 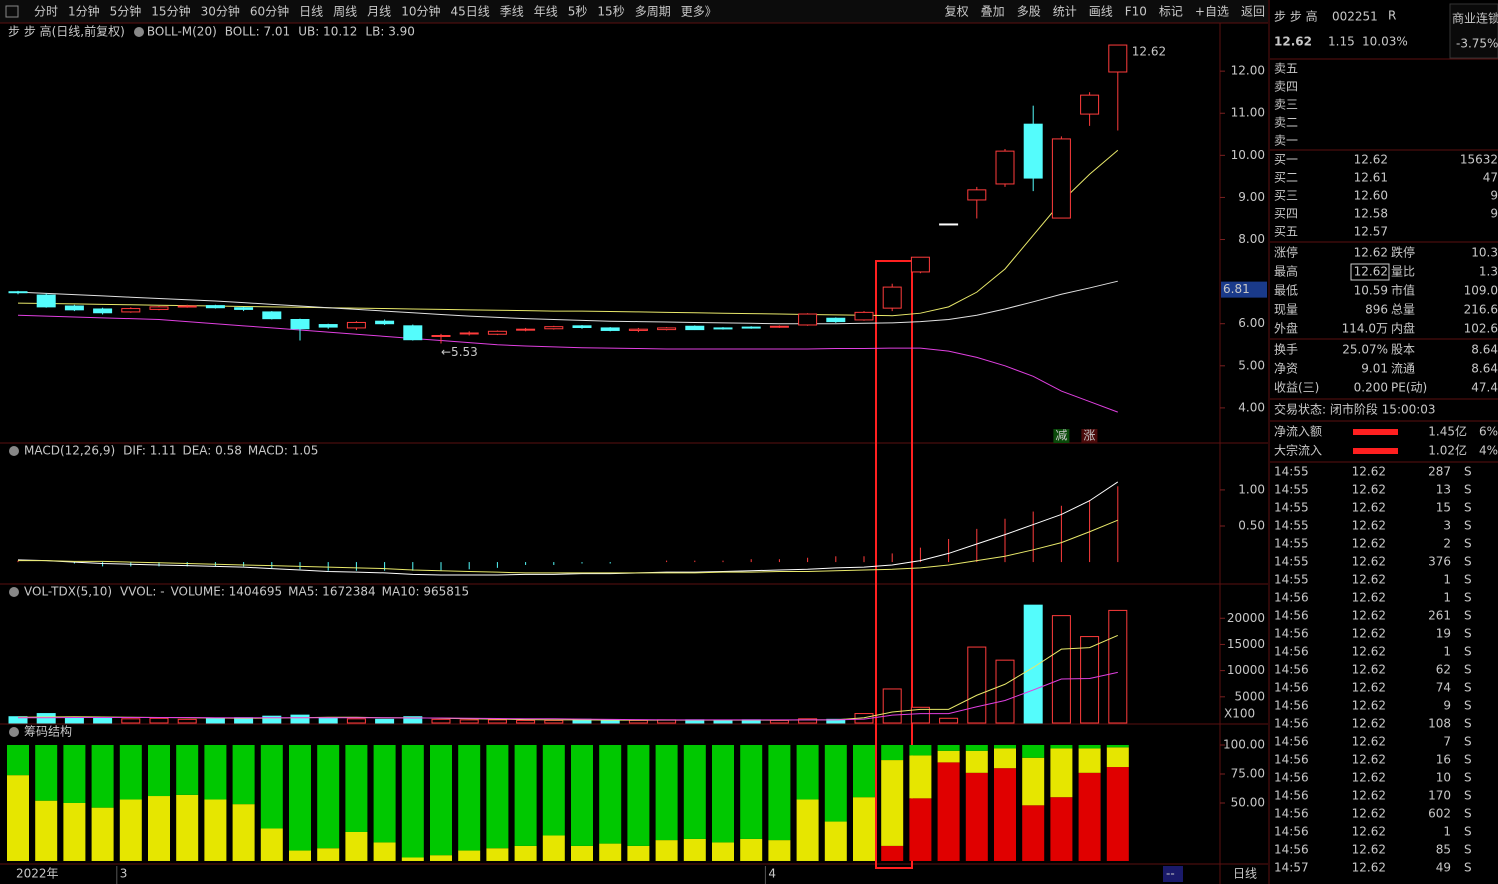 I want to click on ask-label: 卖五, so click(x=1286, y=69).